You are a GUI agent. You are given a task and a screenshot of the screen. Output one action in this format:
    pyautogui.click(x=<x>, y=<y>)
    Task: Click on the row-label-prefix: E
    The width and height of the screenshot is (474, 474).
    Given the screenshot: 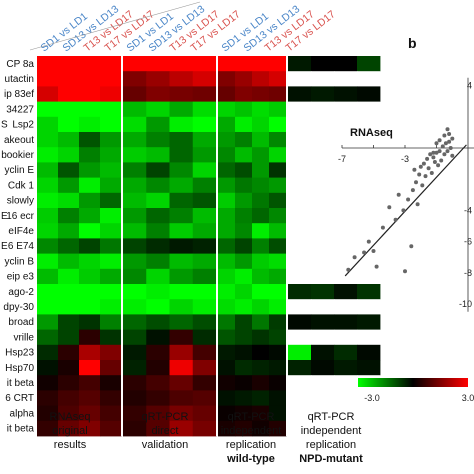 What is the action you would take?
    pyautogui.click(x=4, y=246)
    